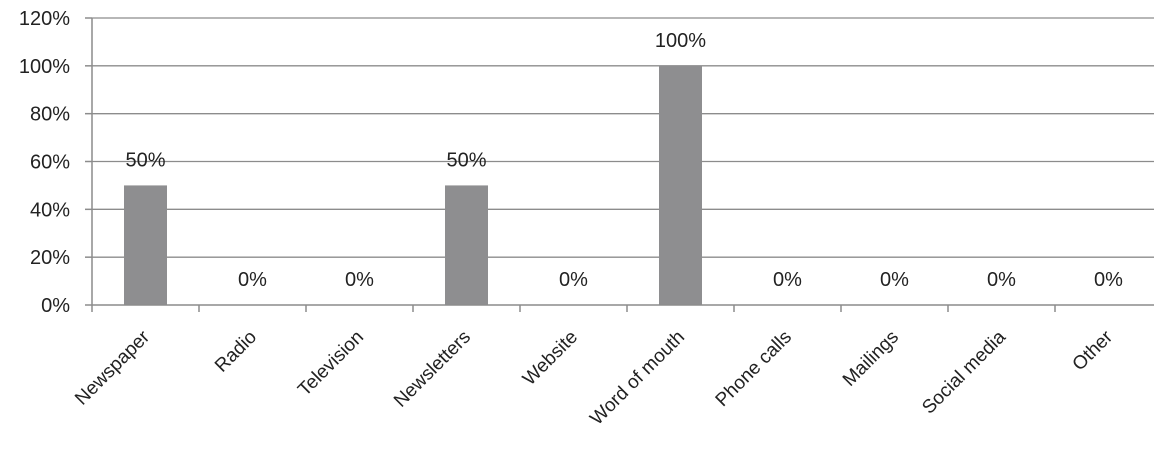 The image size is (1154, 454). Describe the element at coordinates (50, 163) in the screenshot. I see `y-tick-label: 60%` at that location.